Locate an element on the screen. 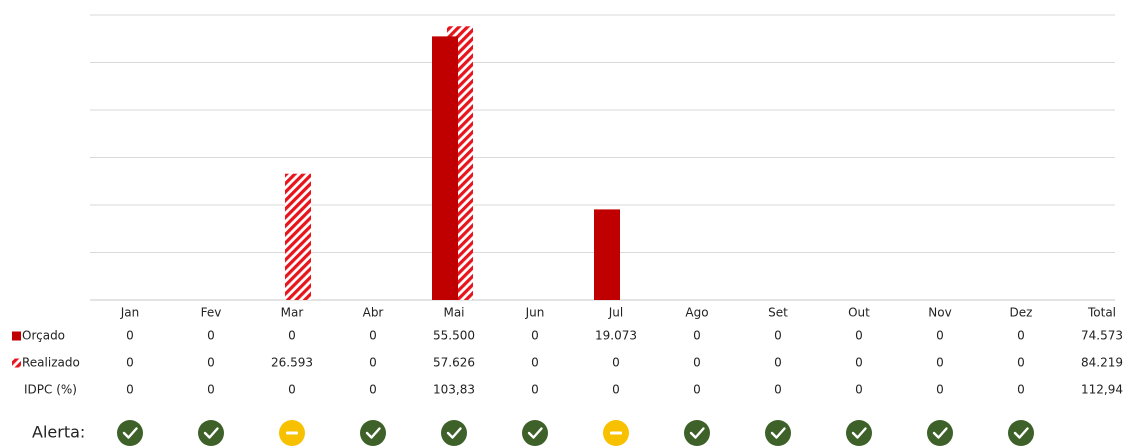 The image size is (1131, 447). x-tick-label: Jul is located at coordinates (615, 313).